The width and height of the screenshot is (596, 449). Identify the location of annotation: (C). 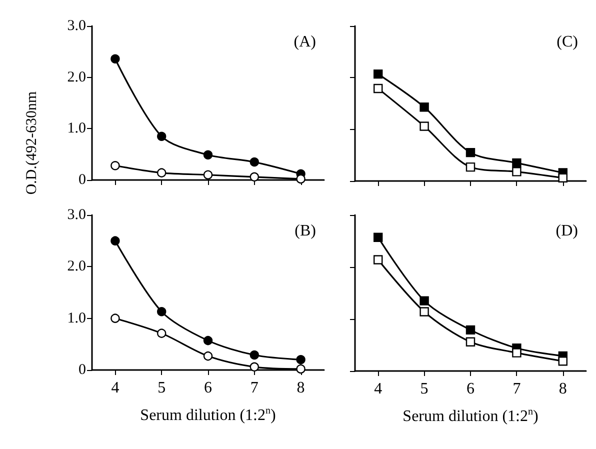
(567, 42).